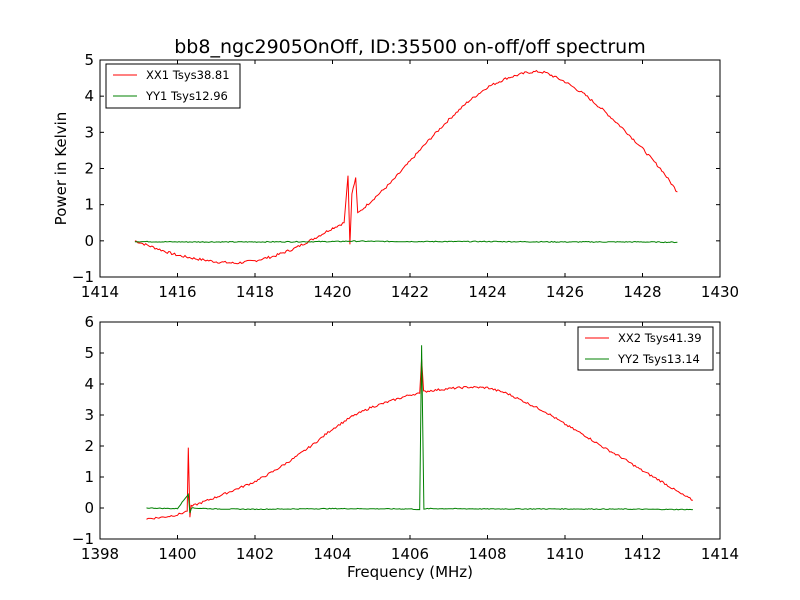 Image resolution: width=800 pixels, height=600 pixels. What do you see at coordinates (658, 359) in the screenshot?
I see `legend-entry: YY2 Tsys13.14` at bounding box center [658, 359].